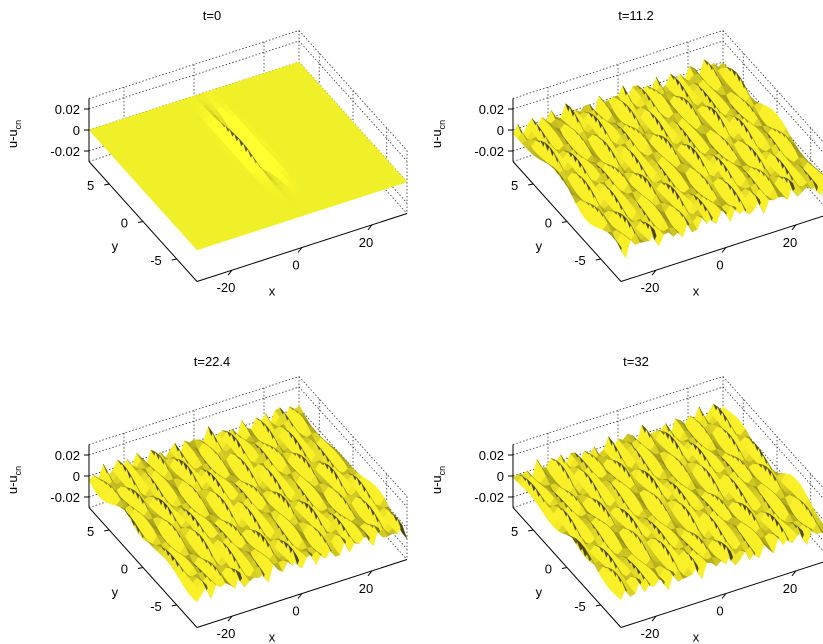  What do you see at coordinates (212, 15) in the screenshot?
I see `subplot-title: t=0` at bounding box center [212, 15].